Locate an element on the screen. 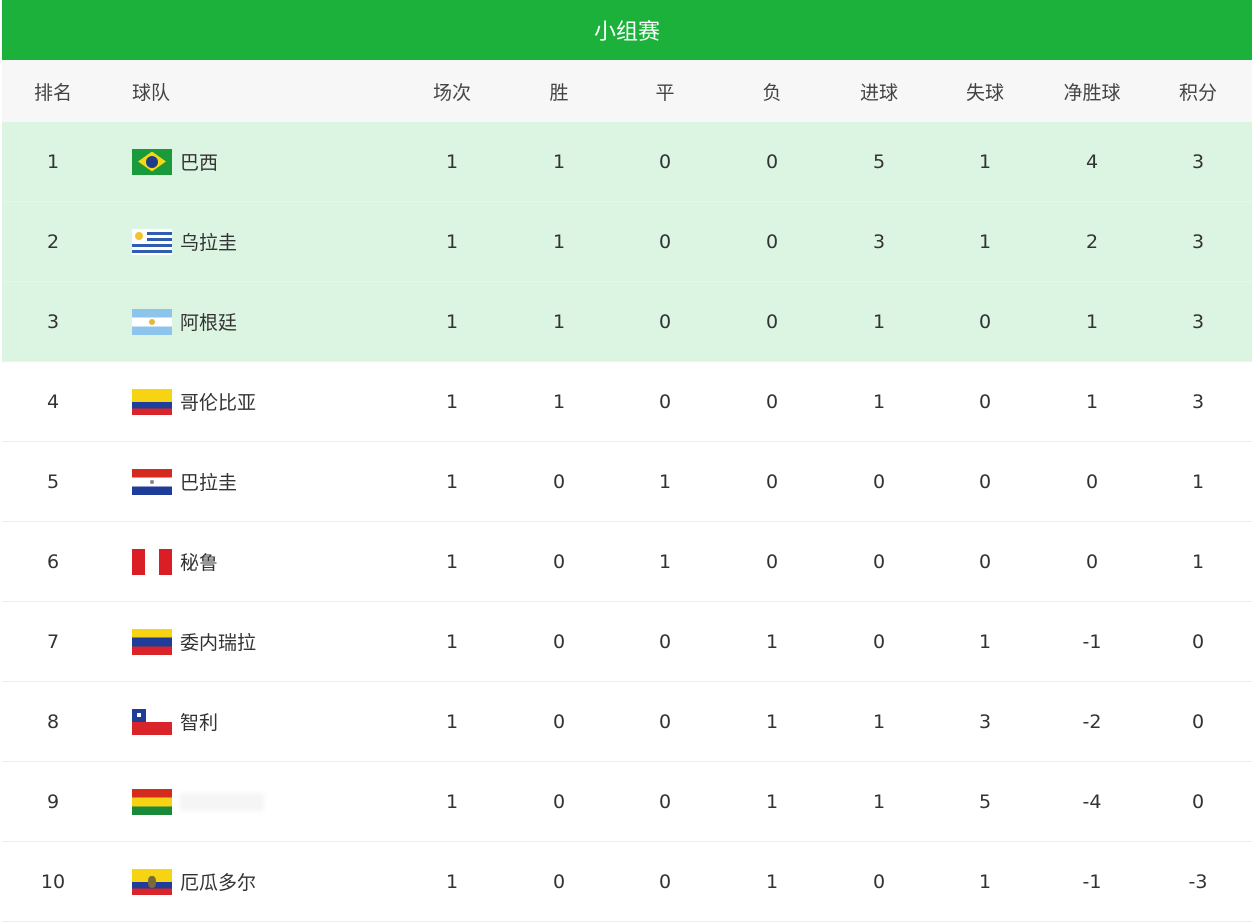  team-cell: 巴拉圭 is located at coordinates (184, 481).